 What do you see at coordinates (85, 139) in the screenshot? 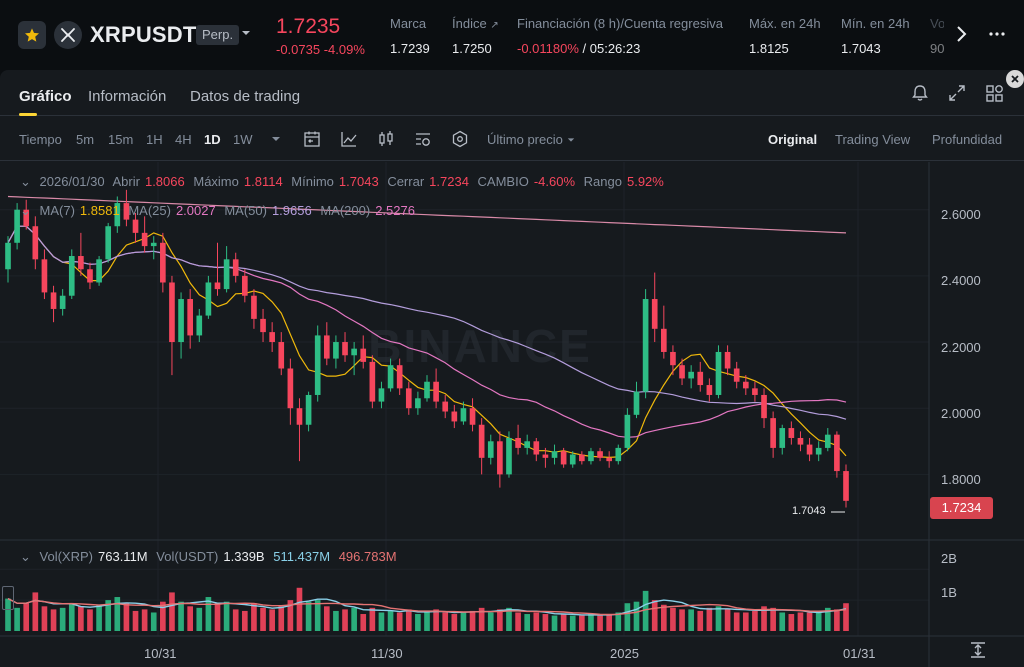
I see `interval-5m: 5m` at bounding box center [85, 139].